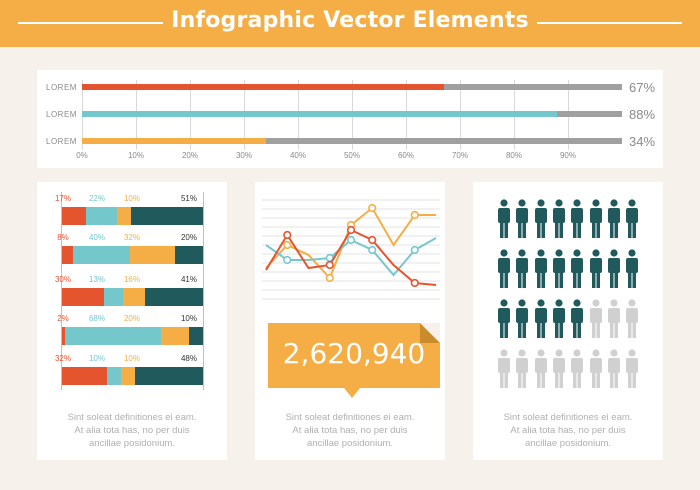 The width and height of the screenshot is (700, 490). What do you see at coordinates (96, 318) in the screenshot?
I see `stacked-value-label: 68%` at bounding box center [96, 318].